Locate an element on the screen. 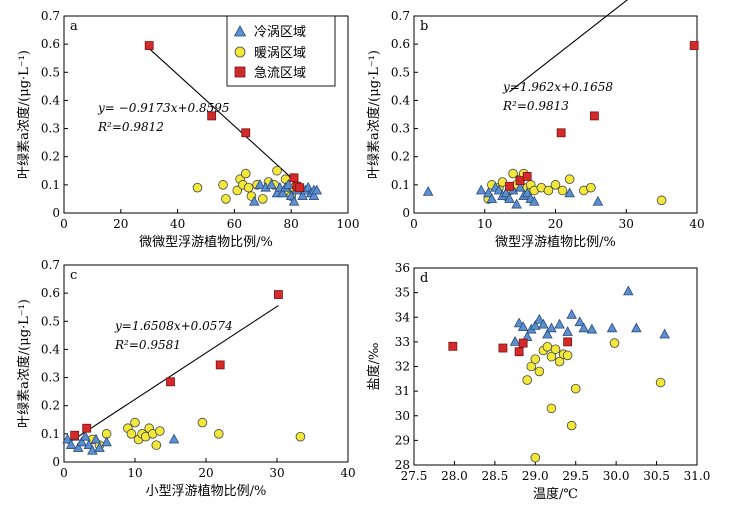  y-tick-label: 0.4 is located at coordinates (50, 100).